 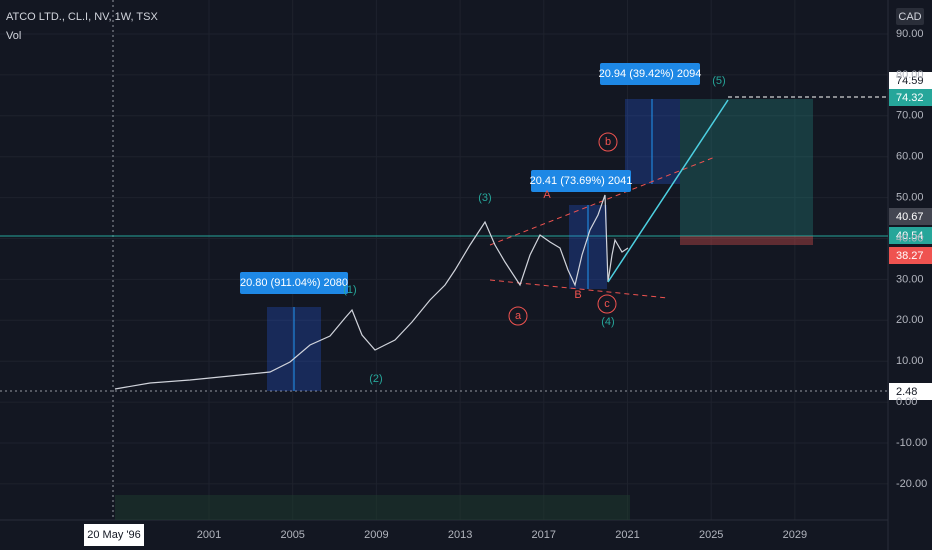 I want to click on projection-arrow, so click(x=668, y=191).